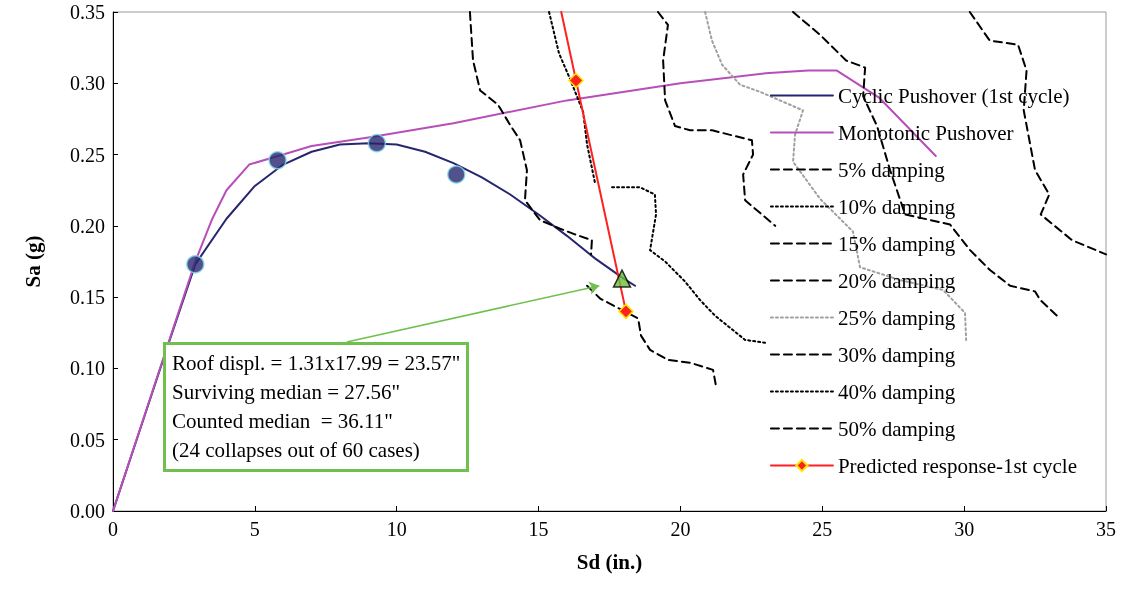 The width and height of the screenshot is (1122, 614). What do you see at coordinates (316, 407) in the screenshot?
I see `annotation: Roof displ. = 1.31x17.99 = 23.57" Surviving median = 27.56" Counted median = 36.11" (24 collapses out of 60 cases)` at bounding box center [316, 407].